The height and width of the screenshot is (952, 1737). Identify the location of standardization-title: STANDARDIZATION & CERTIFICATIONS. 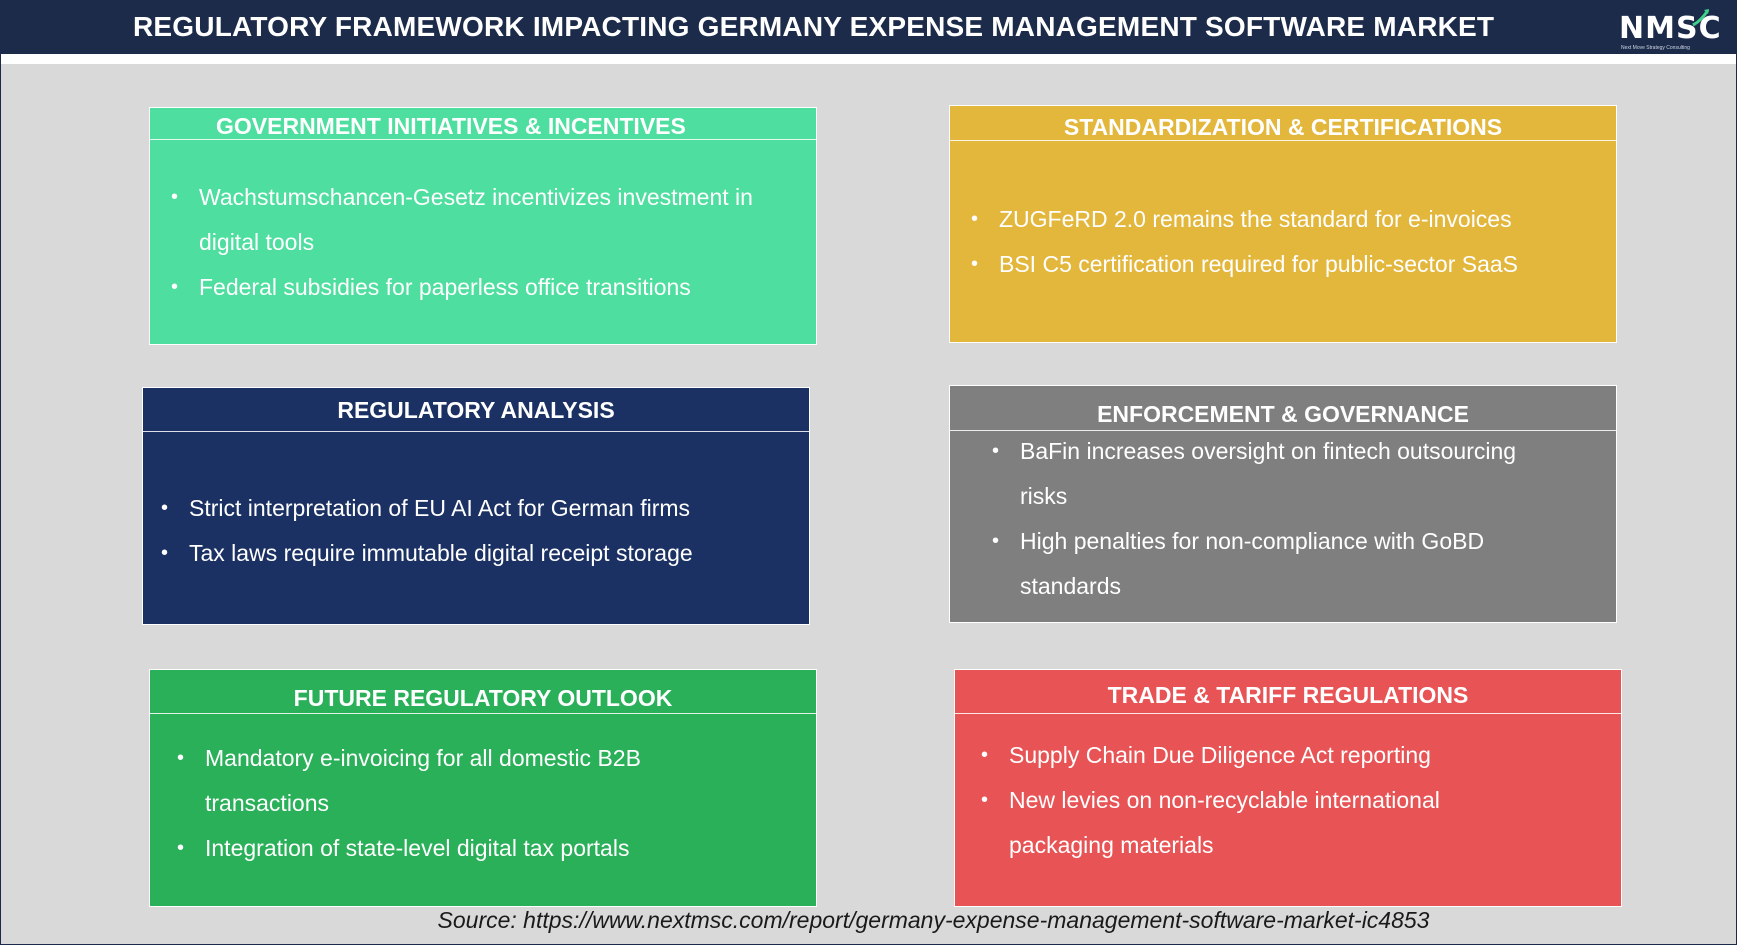
(1283, 123).